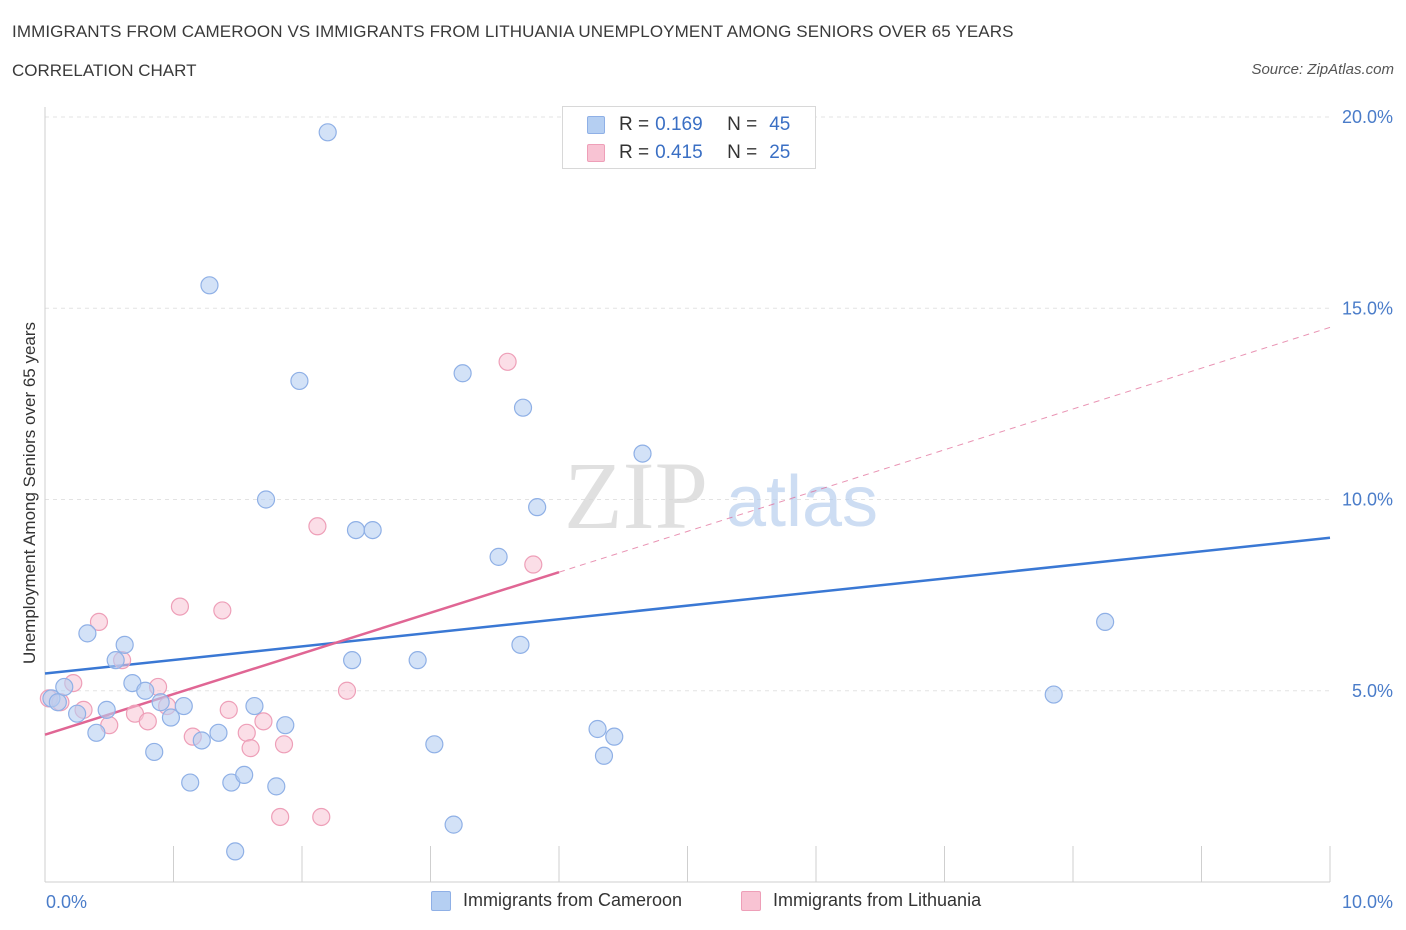  What do you see at coordinates (780, 152) in the screenshot?
I see `n-value-lithuania: 25` at bounding box center [780, 152].